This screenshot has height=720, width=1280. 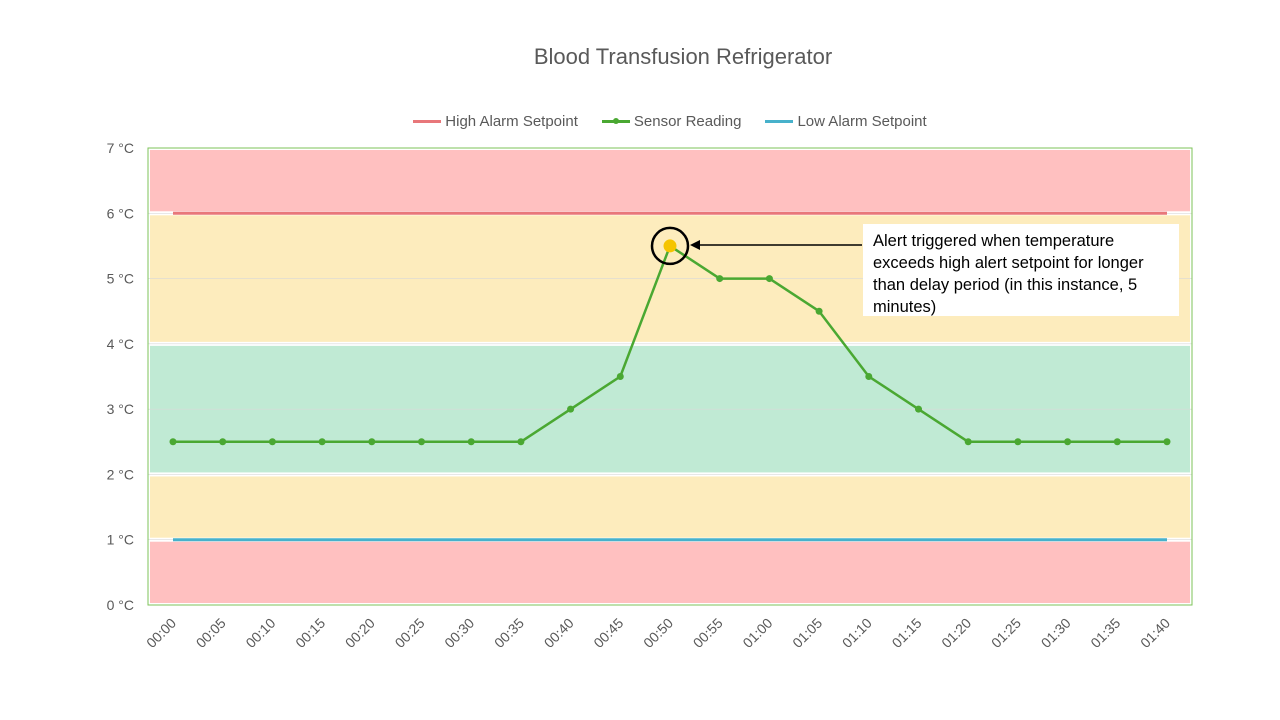 I want to click on x-tick-label: 00:05, so click(x=211, y=633).